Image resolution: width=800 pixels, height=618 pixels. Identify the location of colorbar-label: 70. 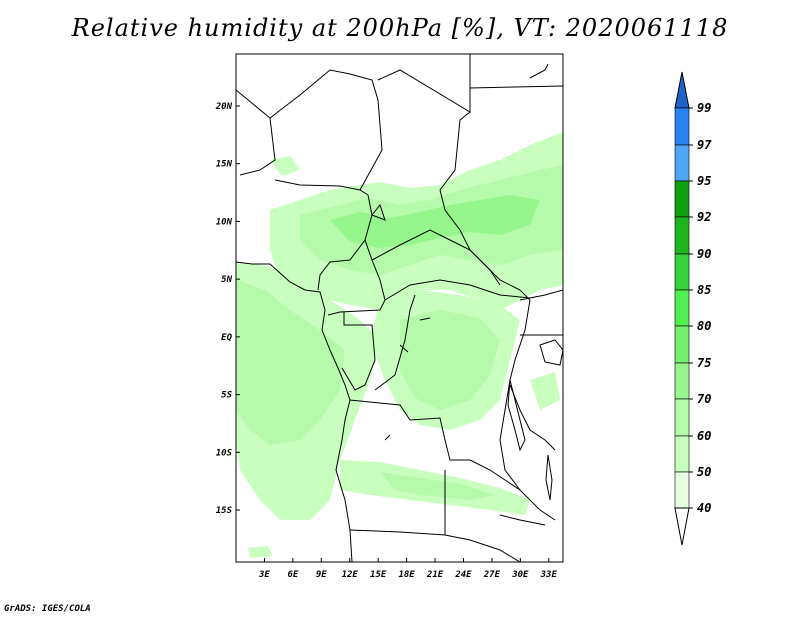
(704, 399).